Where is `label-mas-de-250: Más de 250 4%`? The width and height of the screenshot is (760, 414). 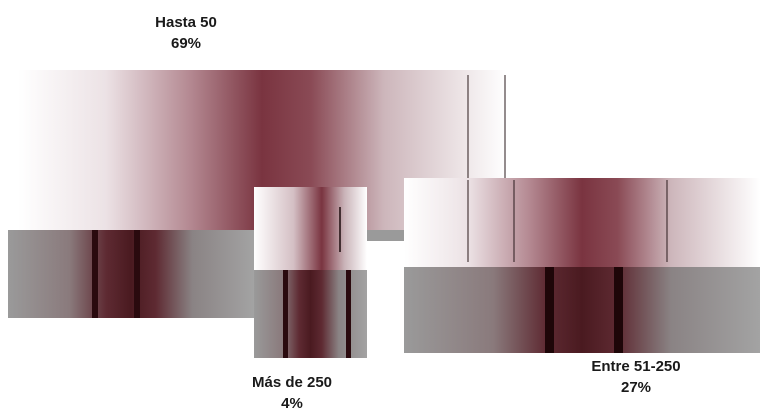 label-mas-de-250: Más de 250 4% is located at coordinates (292, 393).